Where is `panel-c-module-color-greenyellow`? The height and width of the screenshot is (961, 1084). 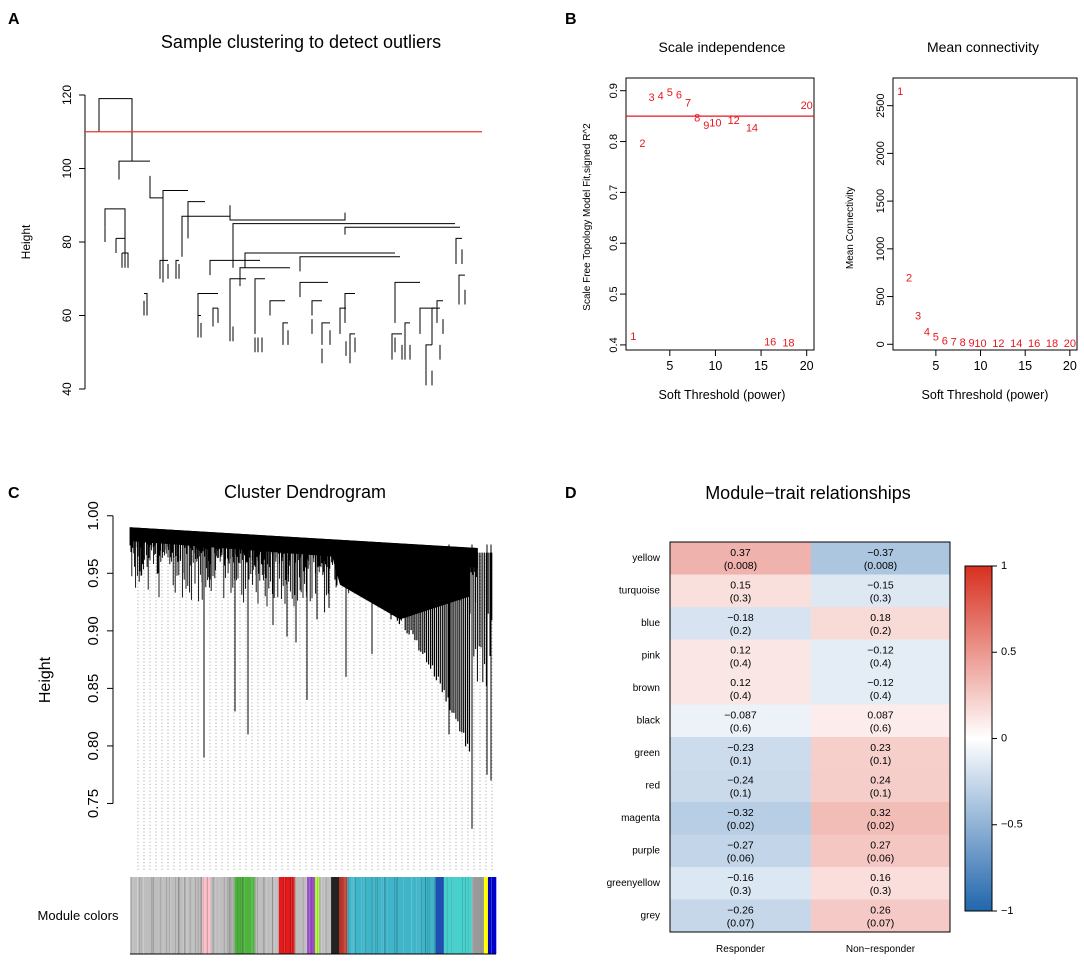 panel-c-module-color-greenyellow is located at coordinates (317, 915).